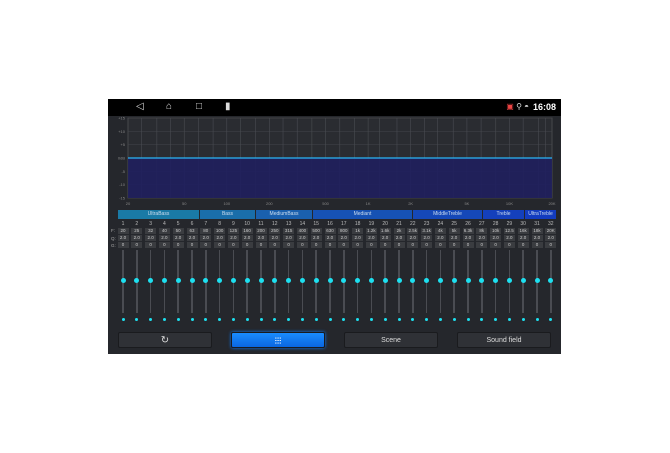 The image size is (670, 453). I want to click on freq-field: 500, so click(316, 231).